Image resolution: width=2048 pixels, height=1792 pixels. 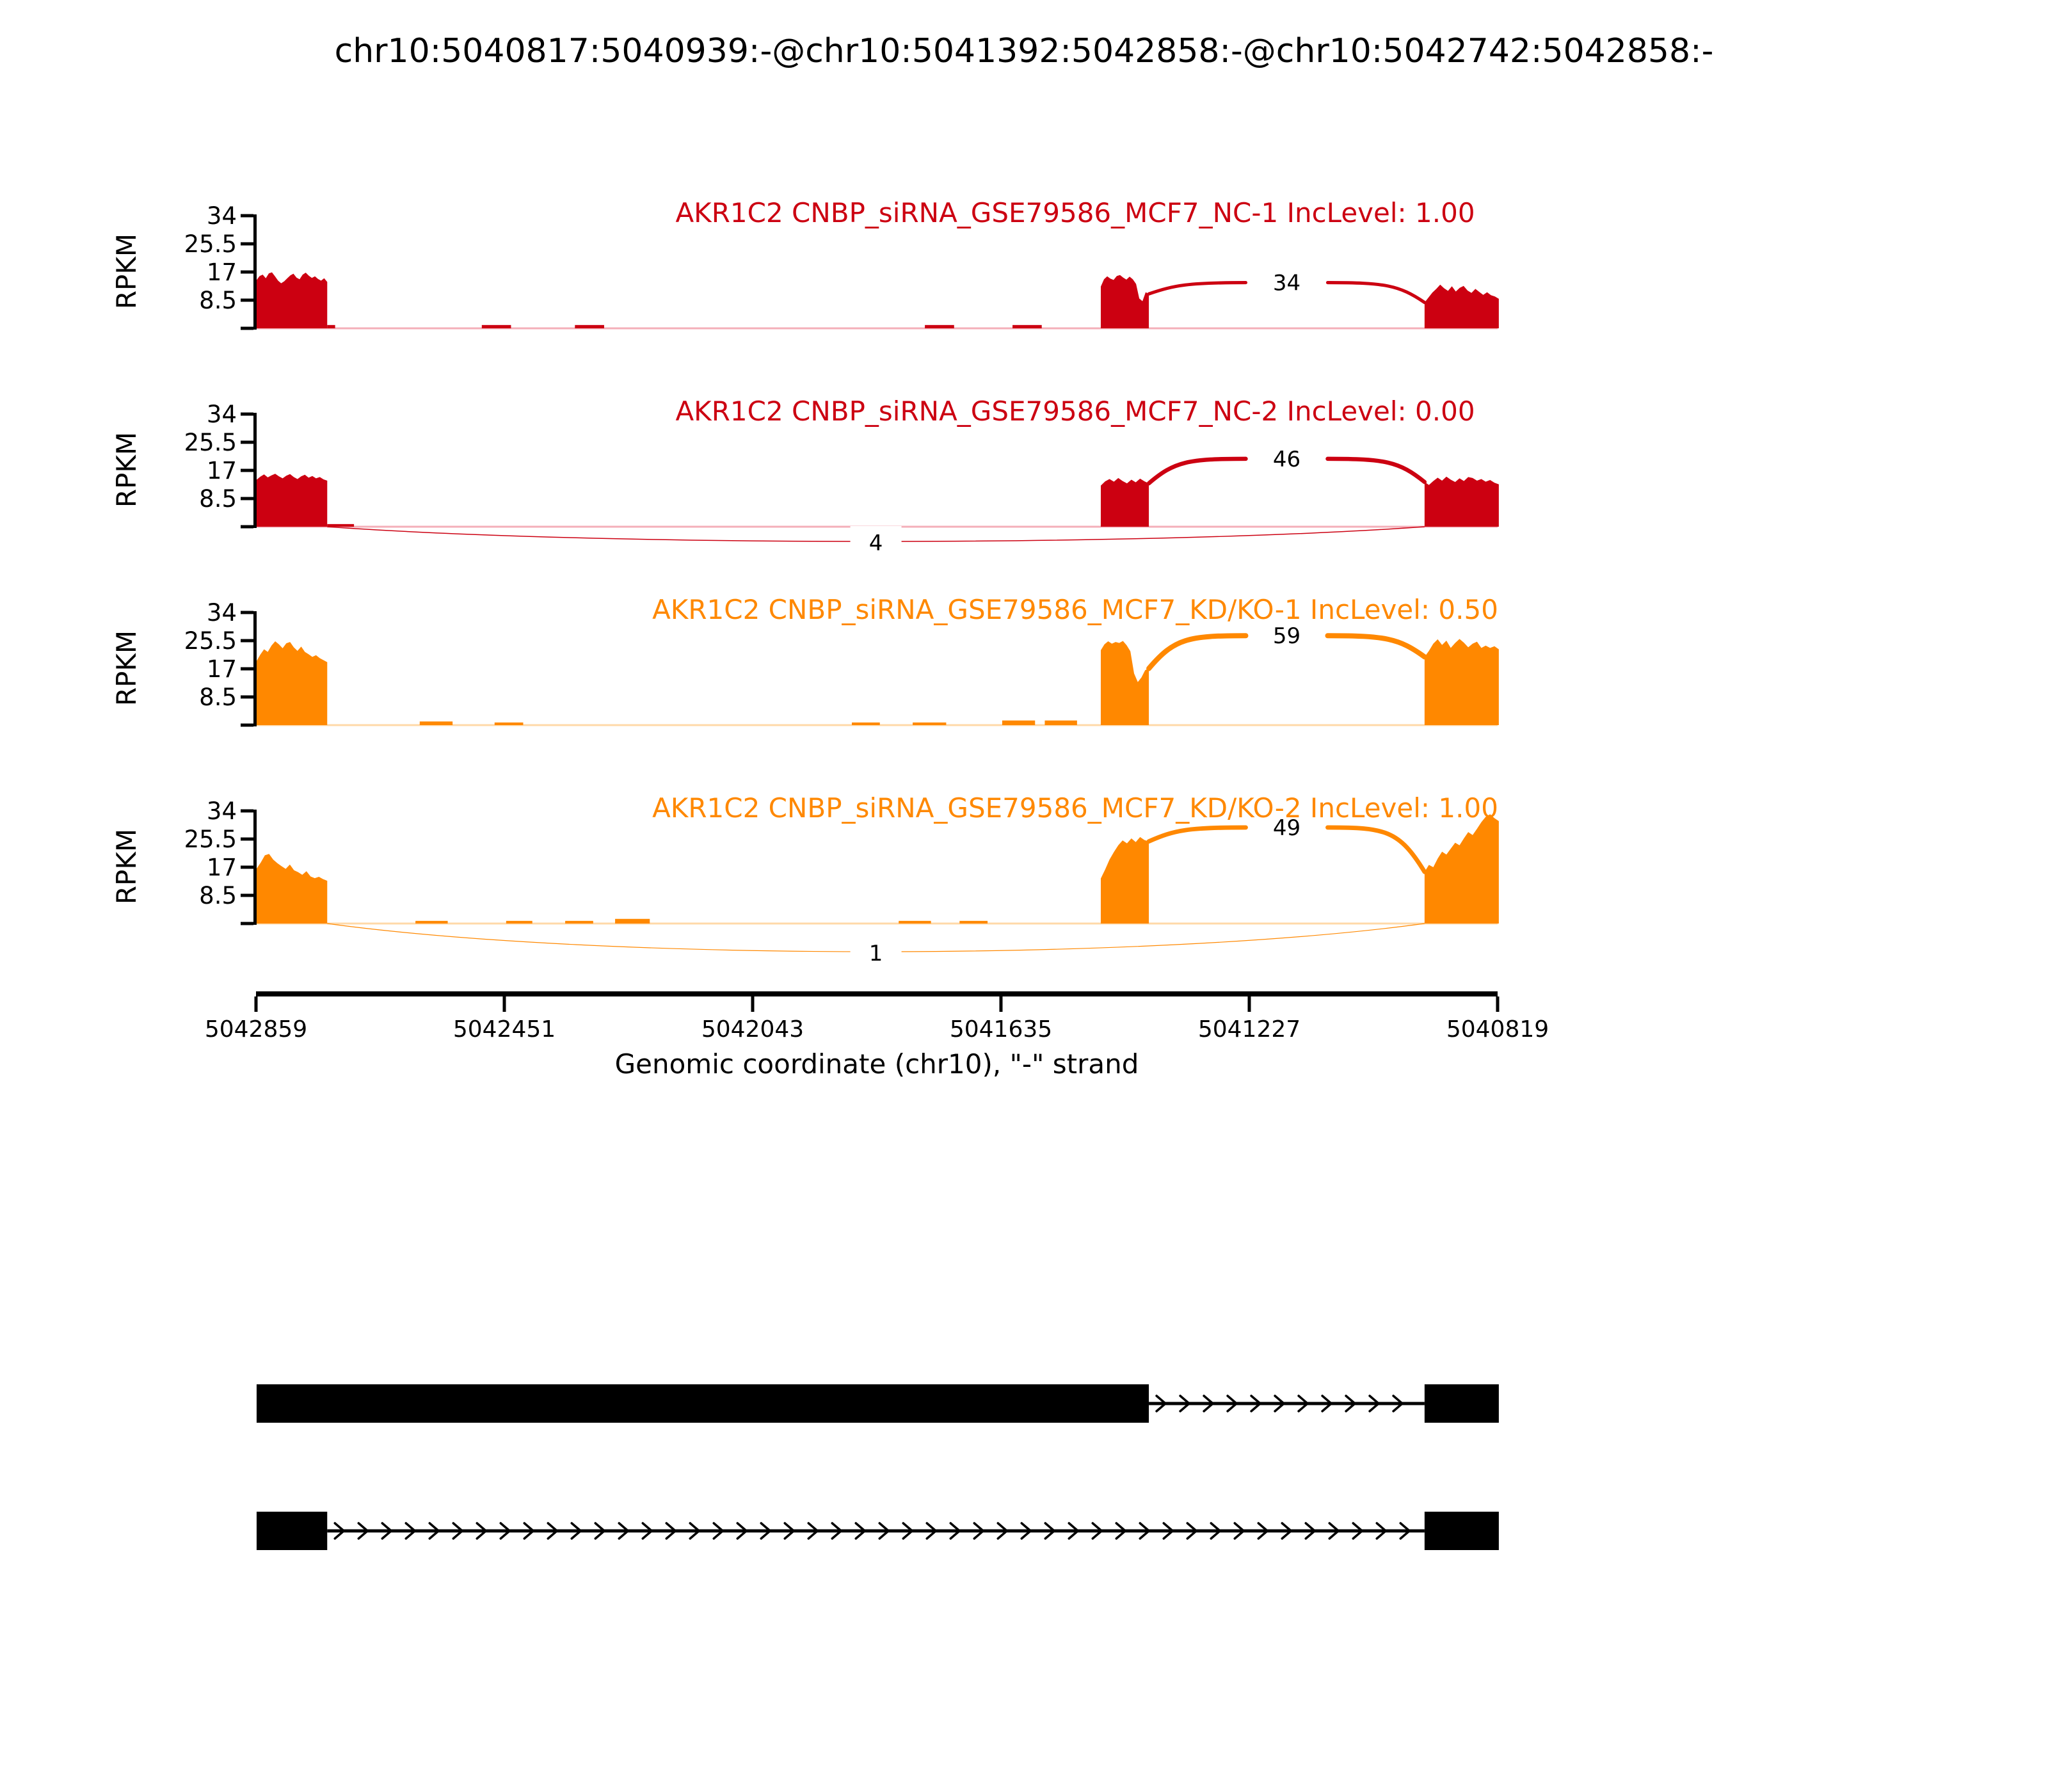 What do you see at coordinates (1286, 459) in the screenshot?
I see `junction-count-label: 46` at bounding box center [1286, 459].